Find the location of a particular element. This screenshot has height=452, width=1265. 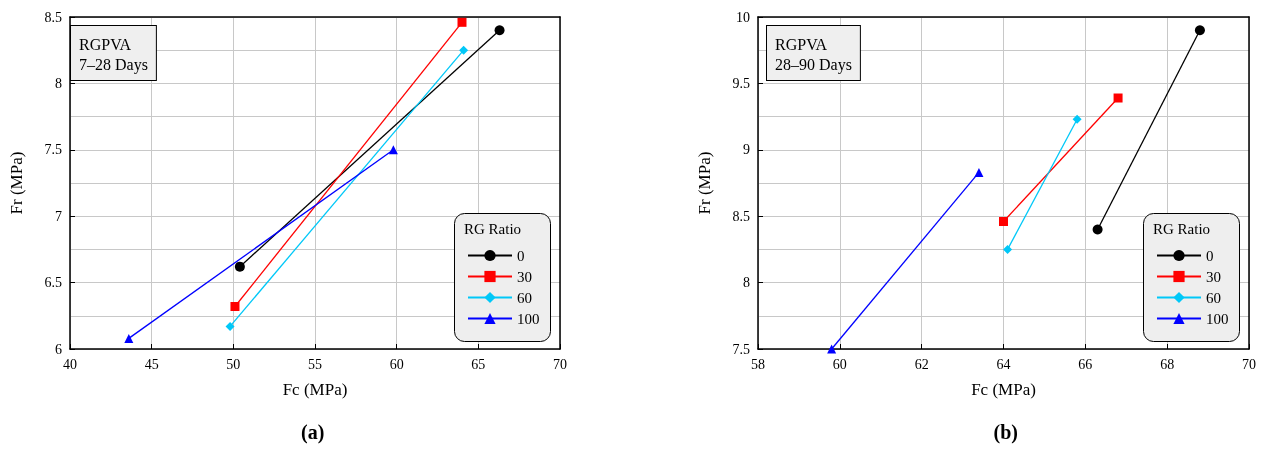

annotation: RGPVA 7–28 Days is located at coordinates (113, 54).